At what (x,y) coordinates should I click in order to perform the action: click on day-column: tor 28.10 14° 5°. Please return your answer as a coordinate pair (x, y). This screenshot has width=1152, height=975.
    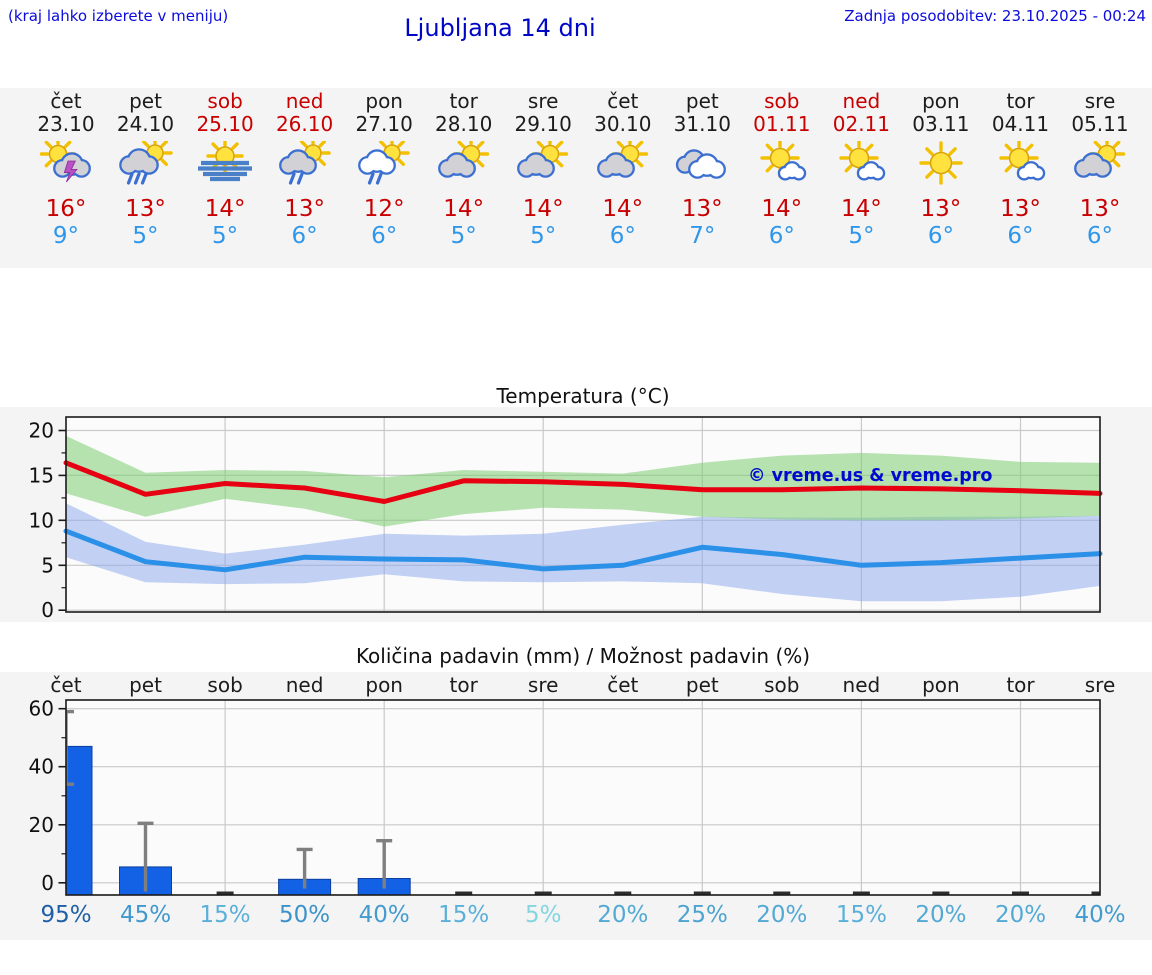
    Looking at the image, I should click on (464, 178).